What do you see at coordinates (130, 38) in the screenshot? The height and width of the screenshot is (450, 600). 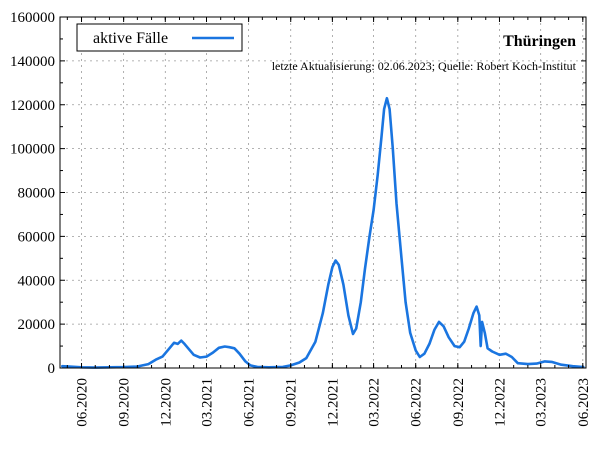 I see `legend-label: aktive Fälle` at bounding box center [130, 38].